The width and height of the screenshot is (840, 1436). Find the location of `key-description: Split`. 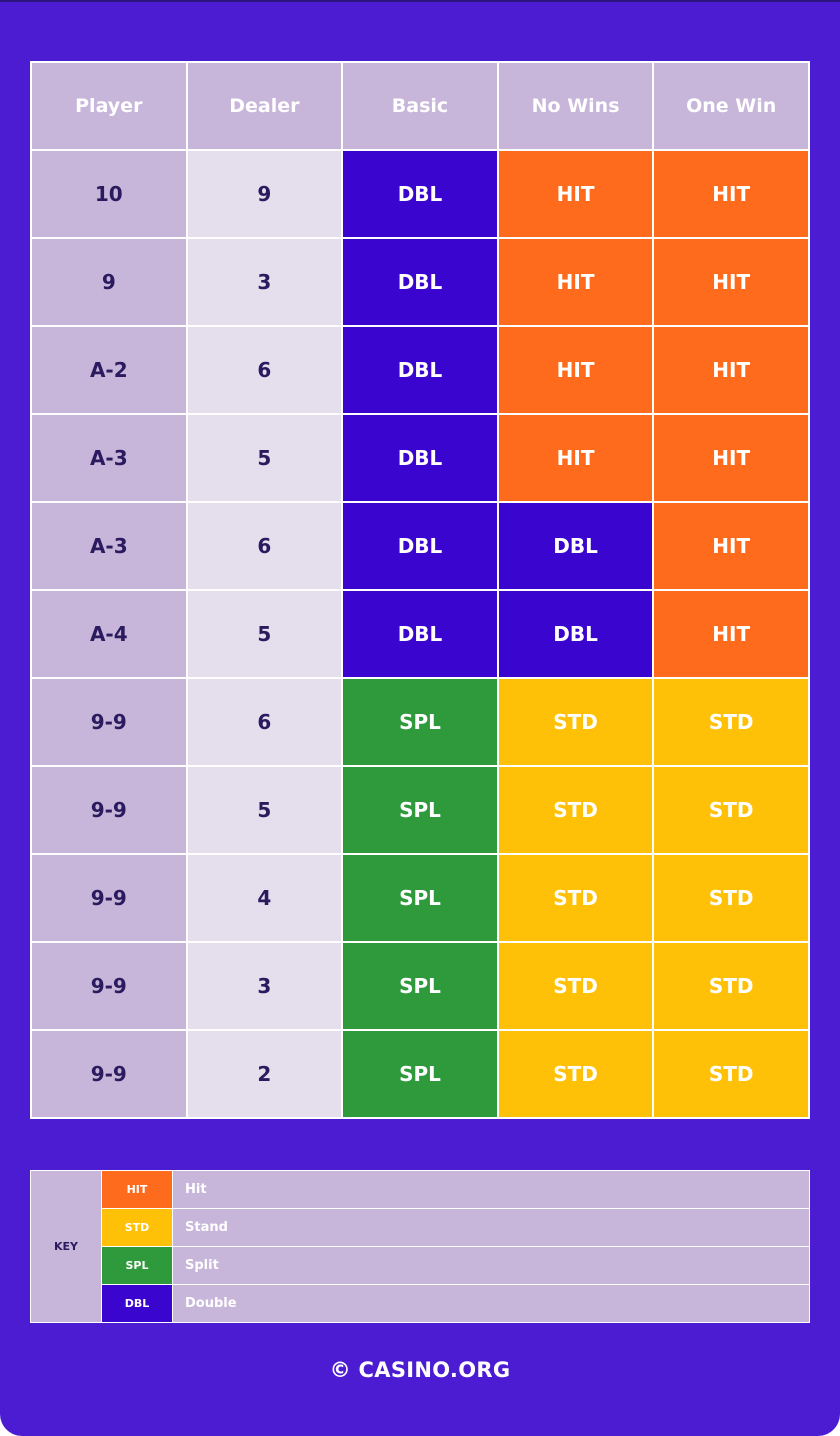

key-description: Split is located at coordinates (491, 1265).